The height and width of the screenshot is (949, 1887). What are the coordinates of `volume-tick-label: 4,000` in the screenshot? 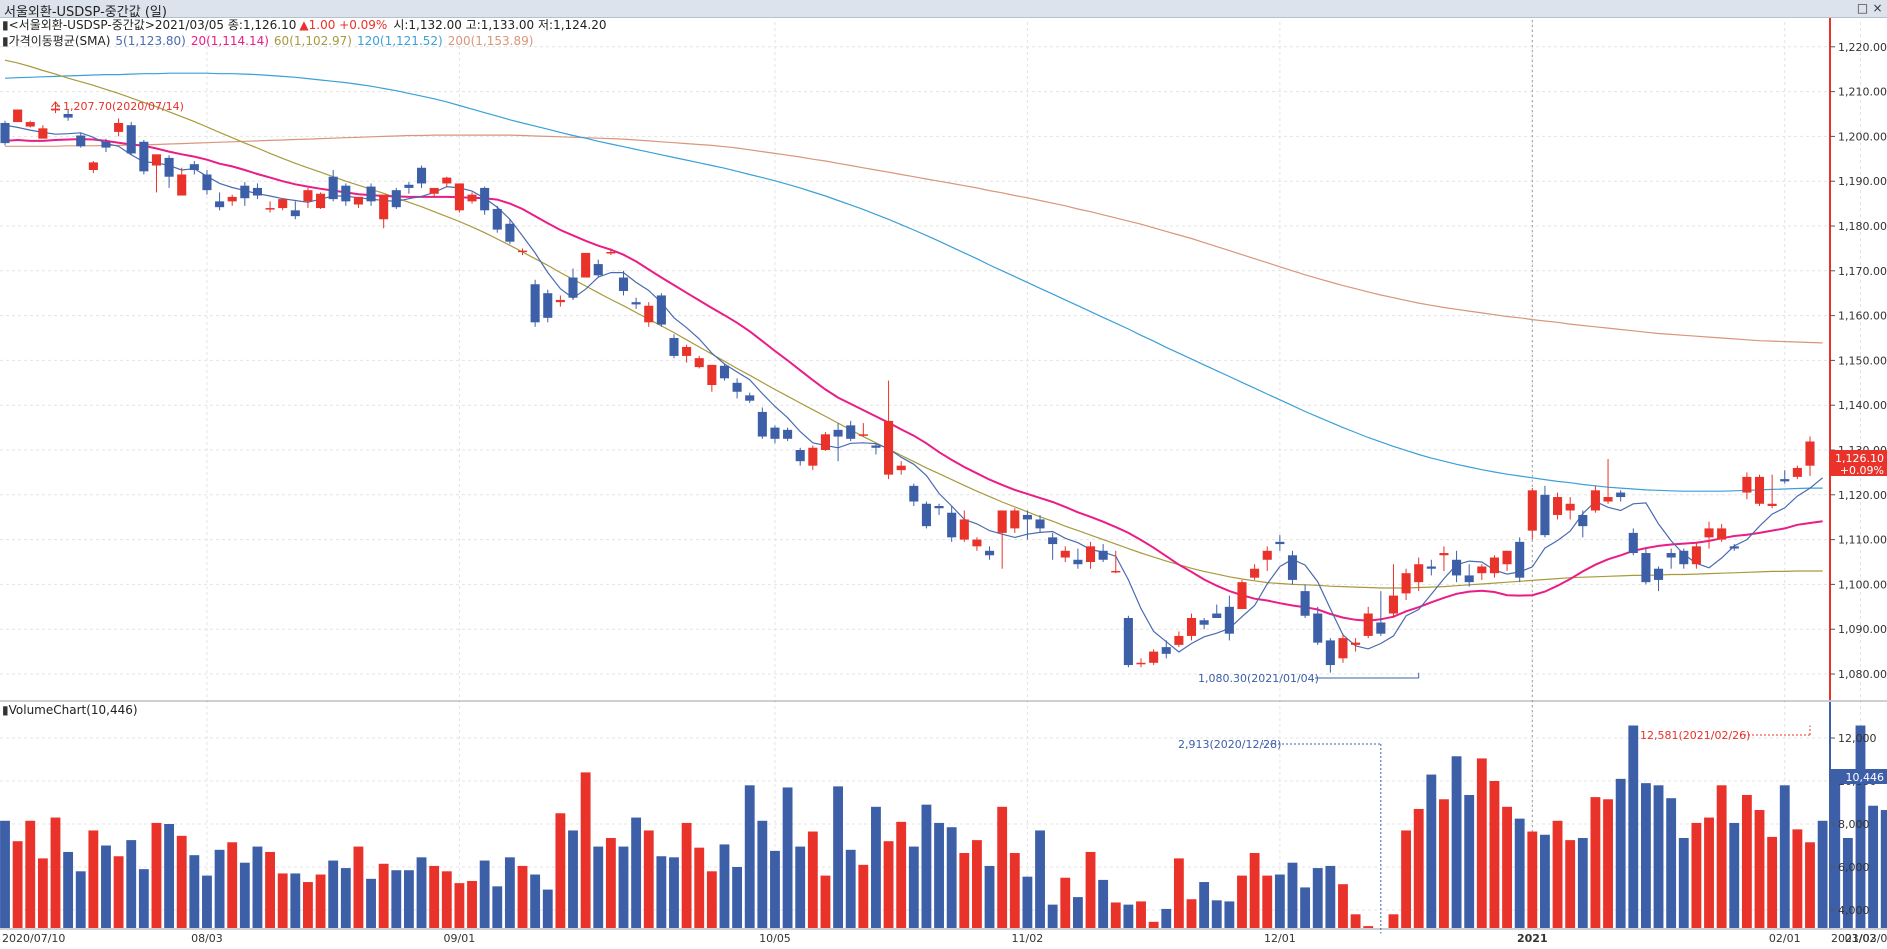 It's located at (1854, 910).